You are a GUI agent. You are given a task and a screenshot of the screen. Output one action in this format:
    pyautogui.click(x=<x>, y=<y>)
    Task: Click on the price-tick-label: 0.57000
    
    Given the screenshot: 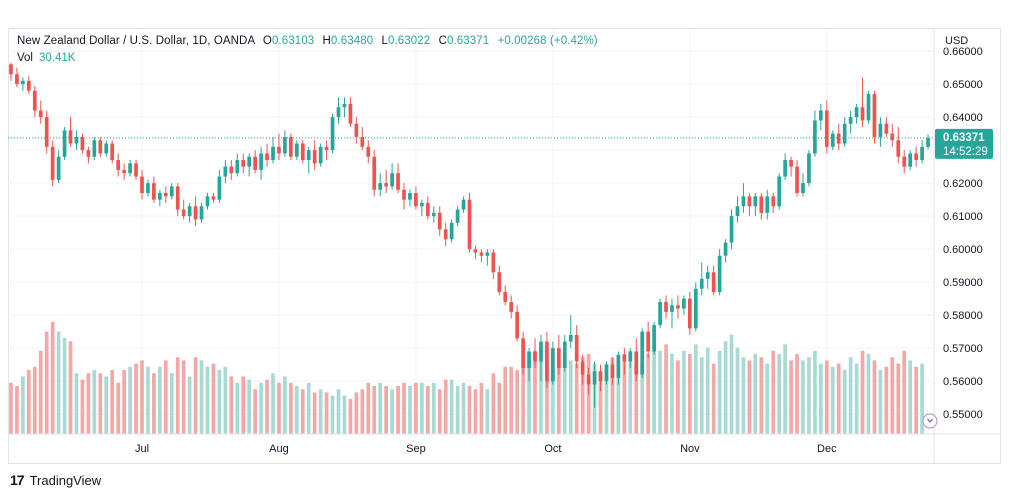 What is the action you would take?
    pyautogui.click(x=963, y=349)
    